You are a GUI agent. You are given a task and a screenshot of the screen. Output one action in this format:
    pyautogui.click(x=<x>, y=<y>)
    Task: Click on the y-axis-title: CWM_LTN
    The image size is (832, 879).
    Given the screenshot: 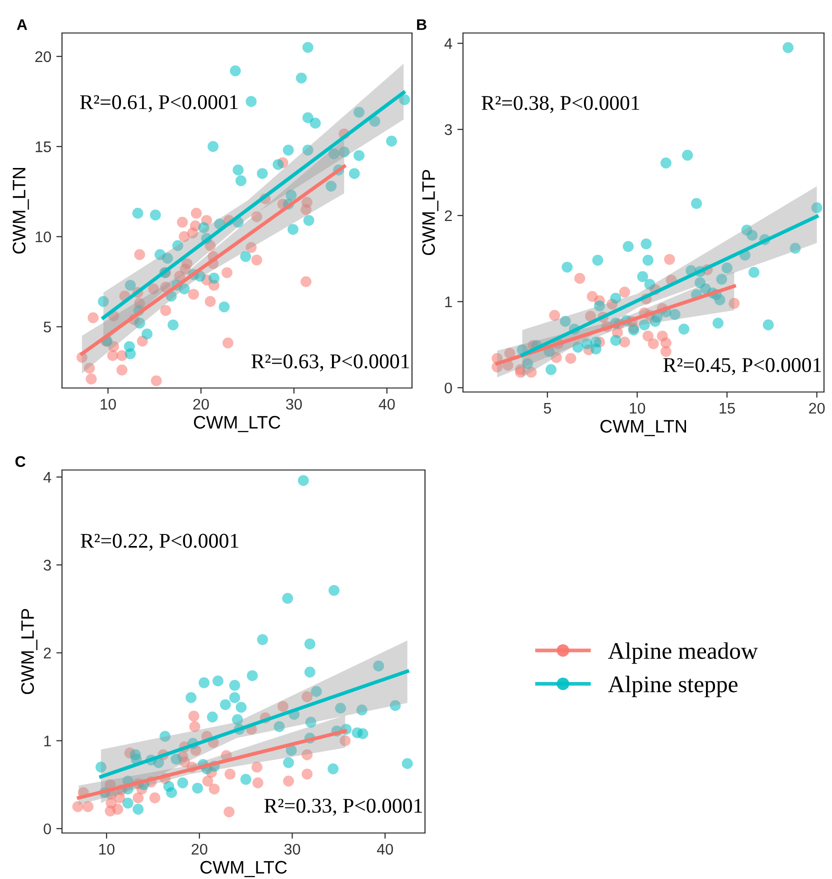 What is the action you would take?
    pyautogui.click(x=20, y=211)
    